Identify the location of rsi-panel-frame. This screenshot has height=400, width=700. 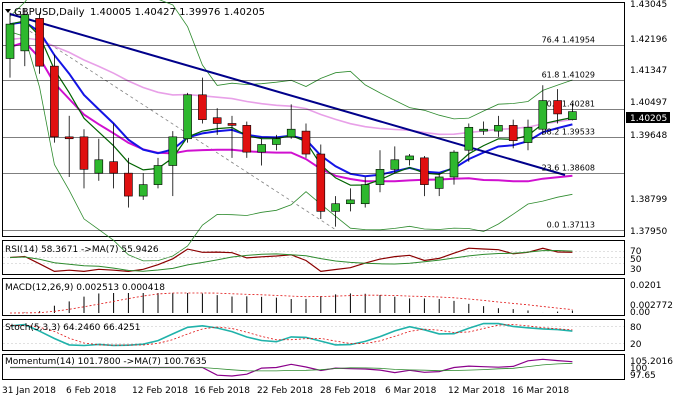
(313, 257).